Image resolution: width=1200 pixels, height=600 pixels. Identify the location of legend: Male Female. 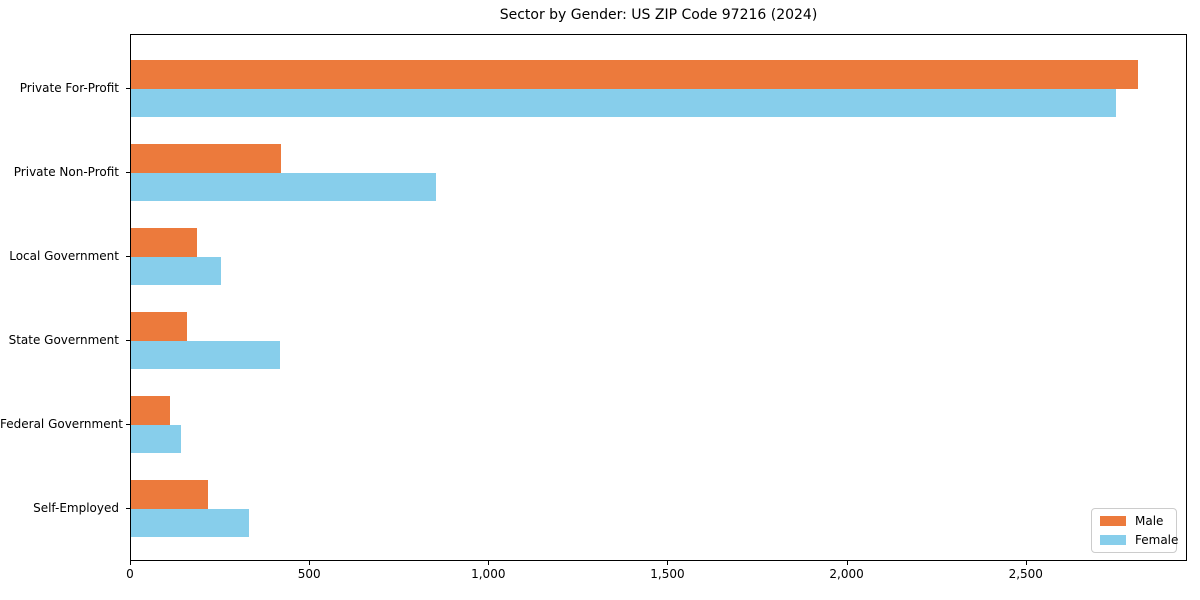
(1134, 530).